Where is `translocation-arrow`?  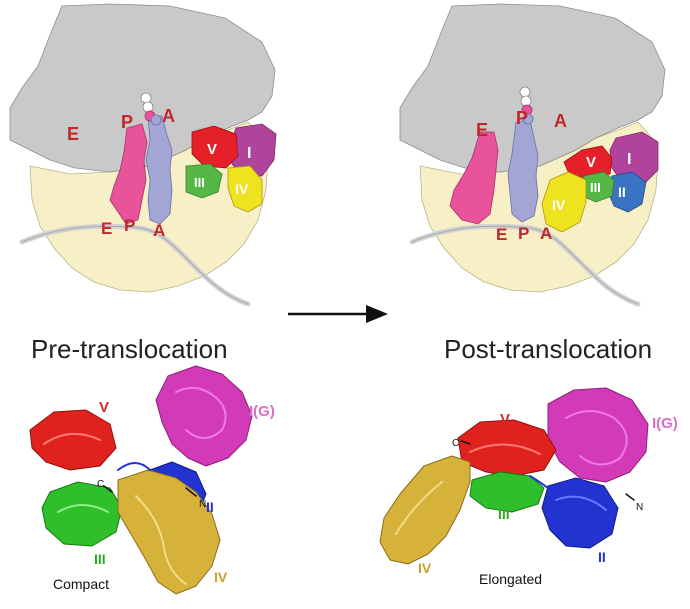
translocation-arrow is located at coordinates (338, 314).